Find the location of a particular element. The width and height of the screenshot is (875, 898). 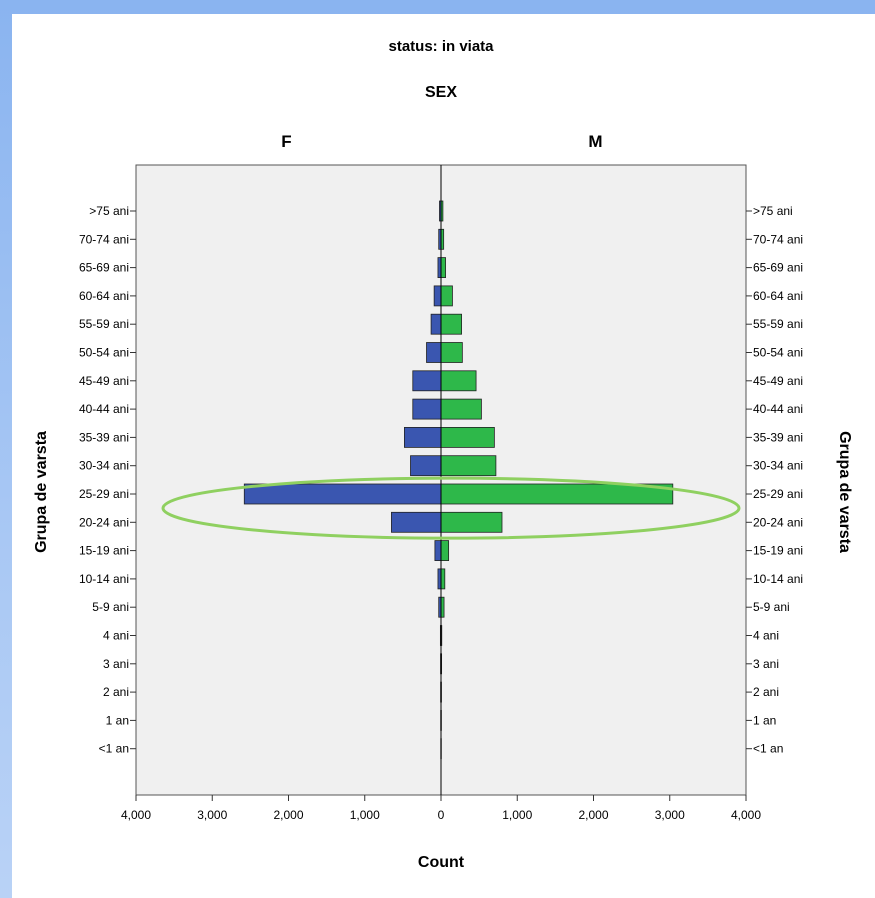

y-tick-label-left: 25-29 ani is located at coordinates (104, 494).